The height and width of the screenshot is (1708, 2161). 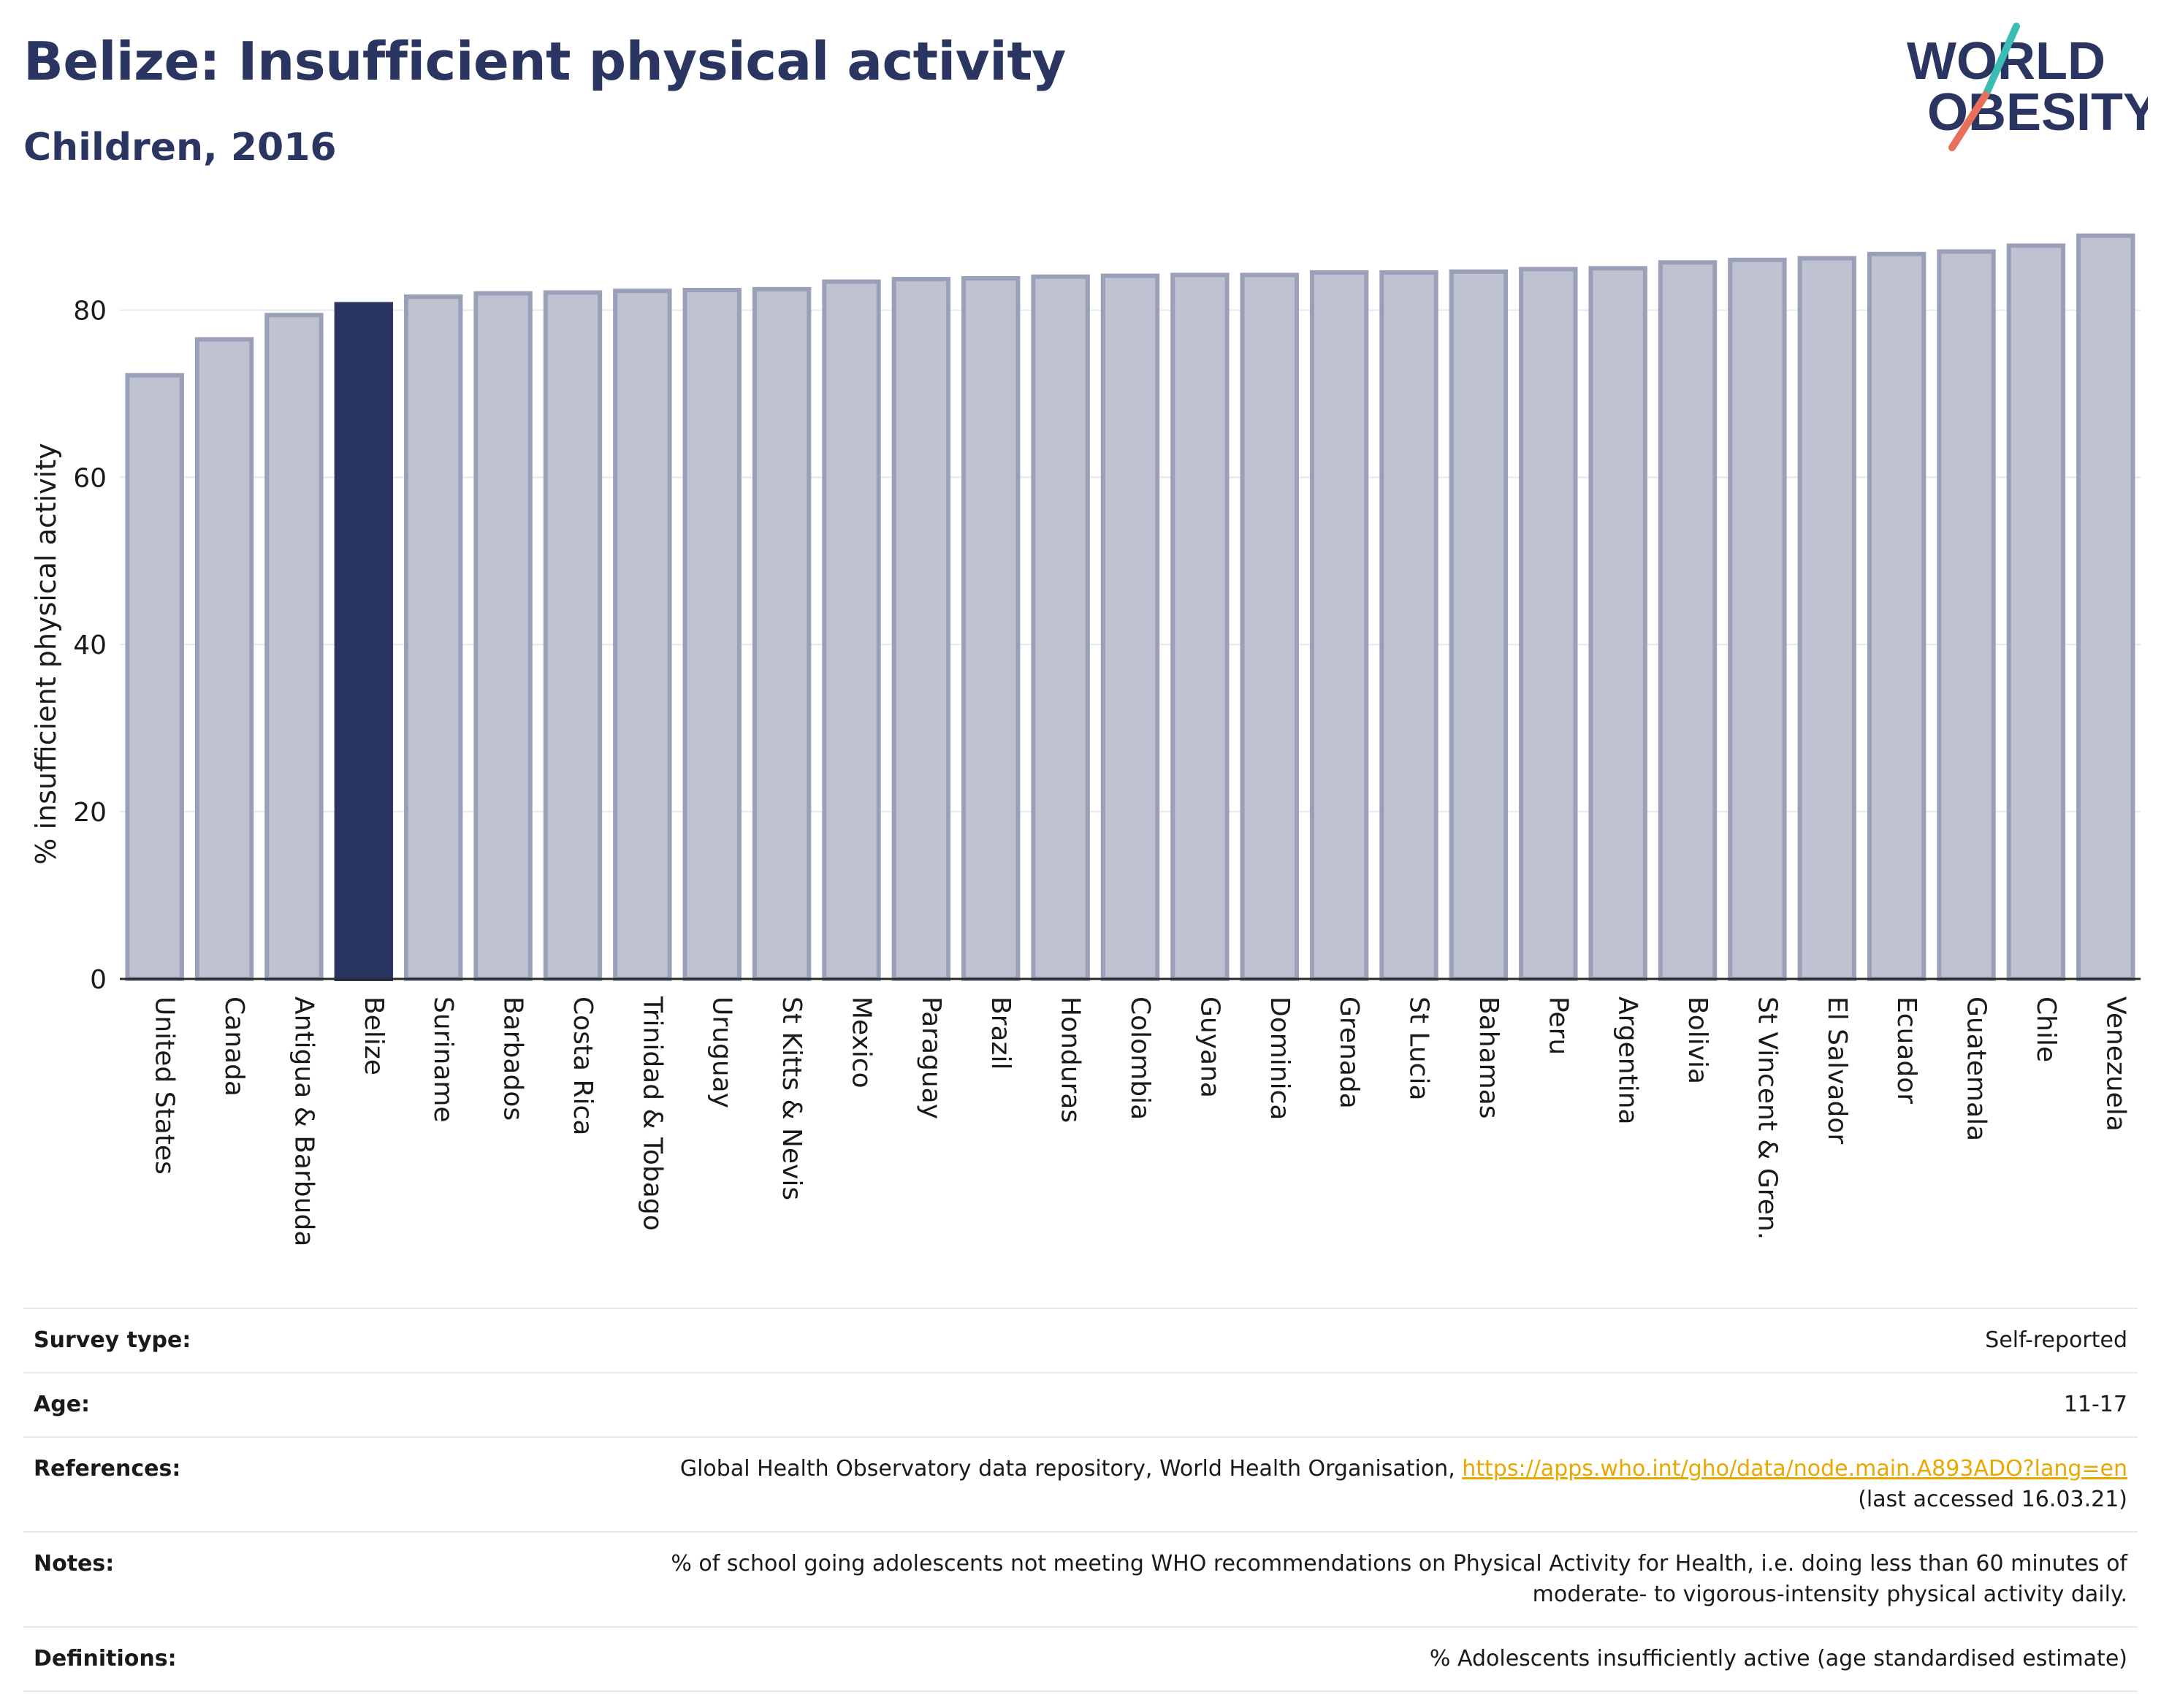 I want to click on bar-st-vincent-gren-, so click(x=1757, y=619).